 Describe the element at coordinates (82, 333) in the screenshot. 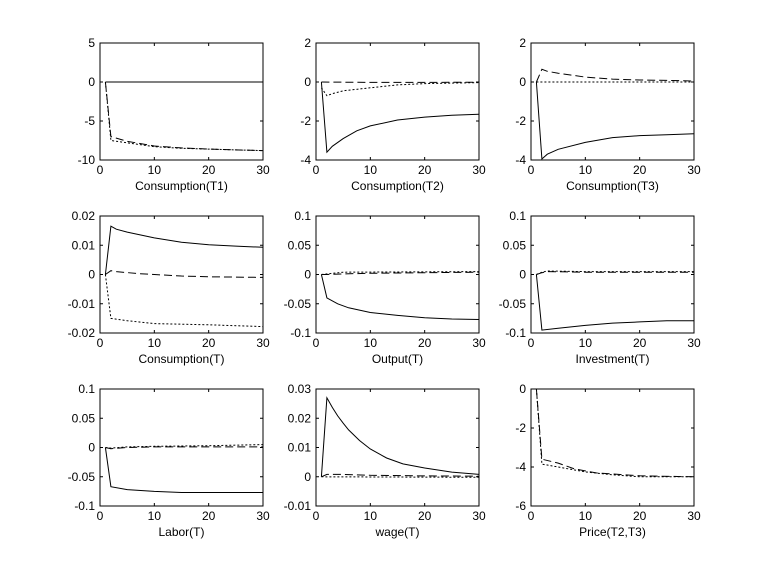

I see `y-tick-label: -0.02` at that location.